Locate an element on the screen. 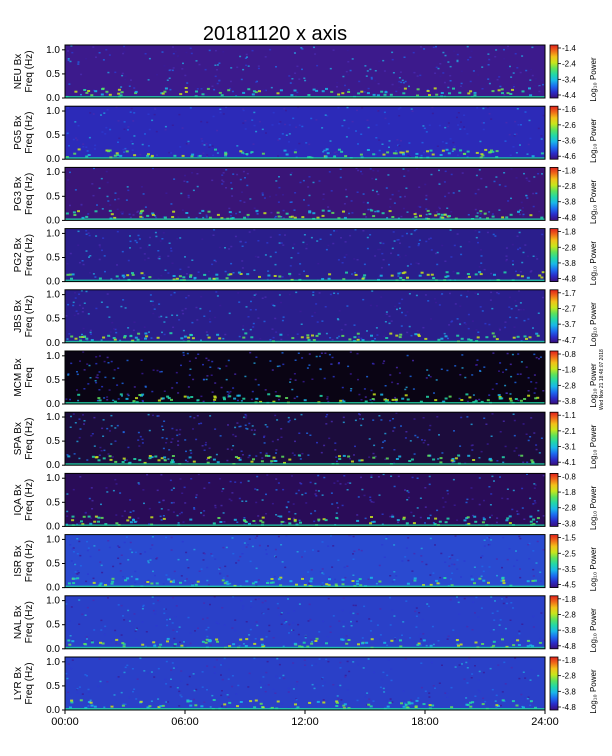 This screenshot has height=756, width=612. colorbar-tick-label: -3.1 is located at coordinates (569, 447).